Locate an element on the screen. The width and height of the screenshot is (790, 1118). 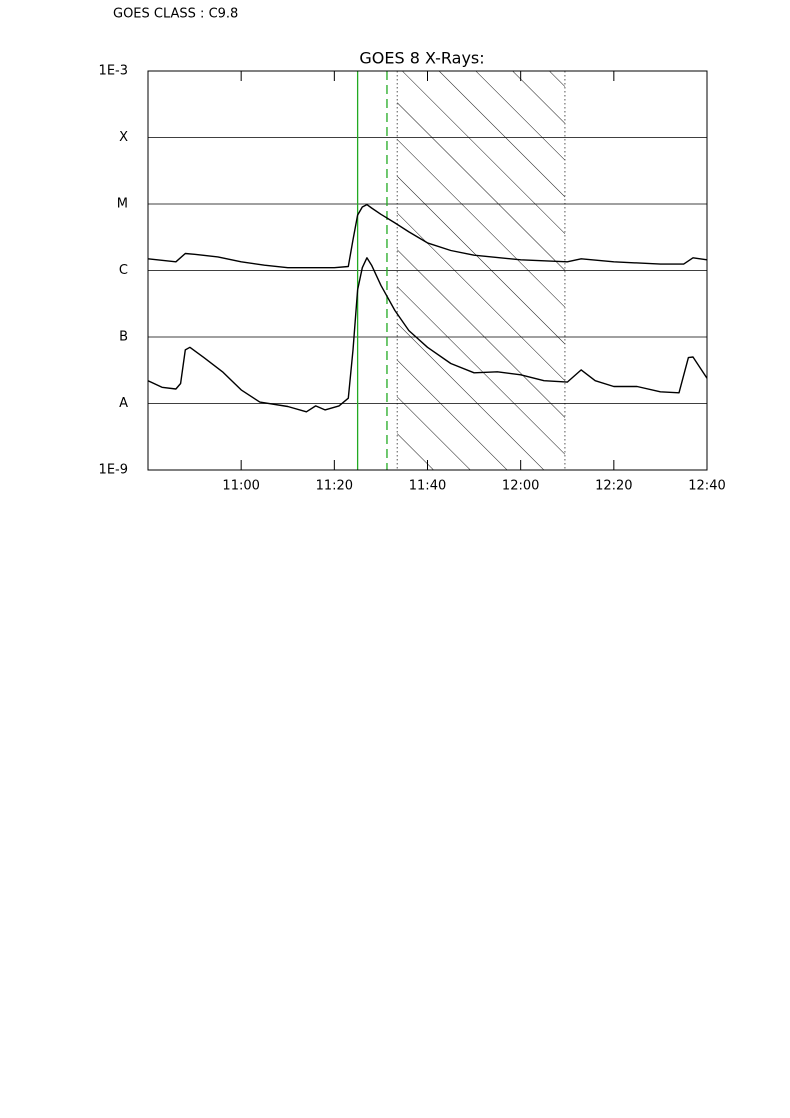
y-tick-label: M is located at coordinates (122, 204).